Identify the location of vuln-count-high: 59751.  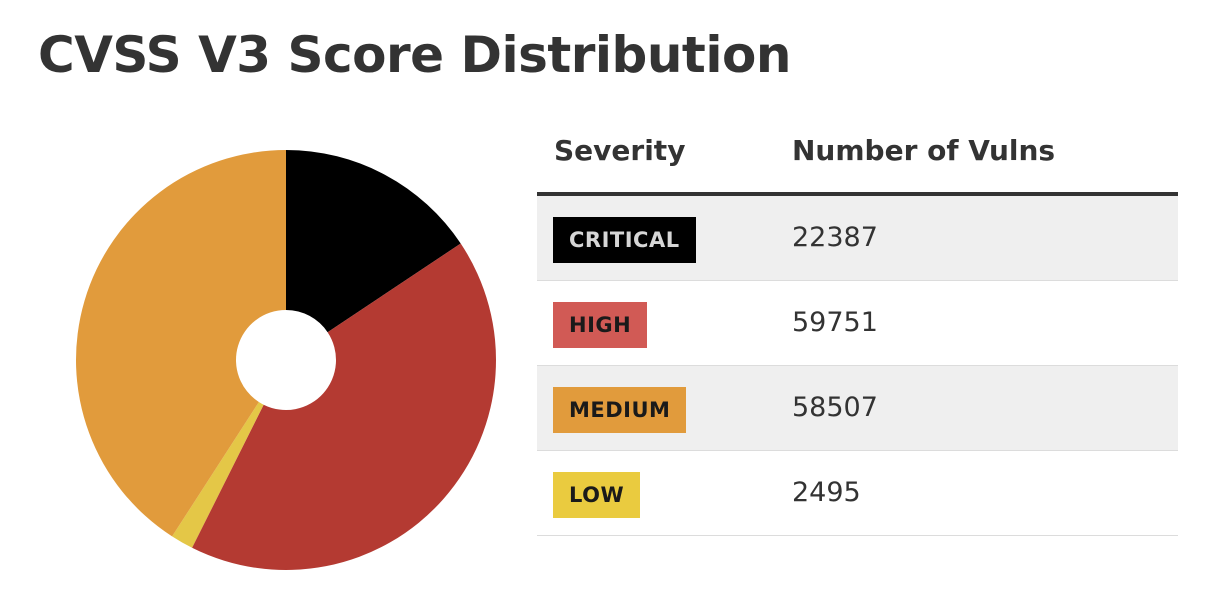
(835, 322).